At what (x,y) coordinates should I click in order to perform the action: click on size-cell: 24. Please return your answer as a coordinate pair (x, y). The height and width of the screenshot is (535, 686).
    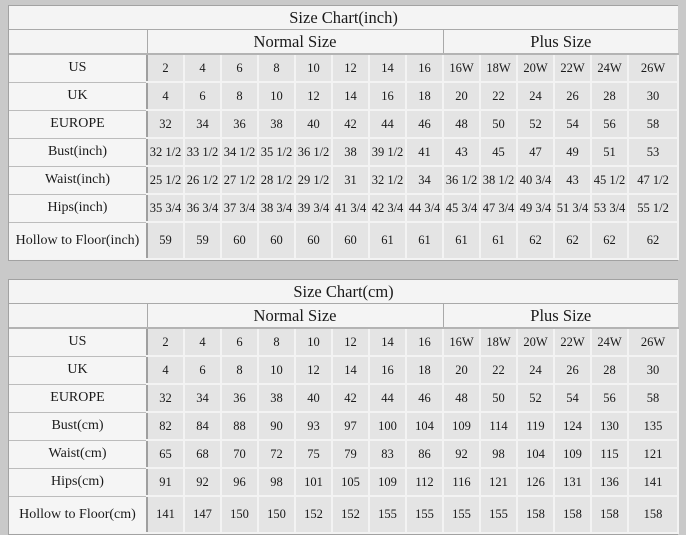
    Looking at the image, I should click on (535, 96).